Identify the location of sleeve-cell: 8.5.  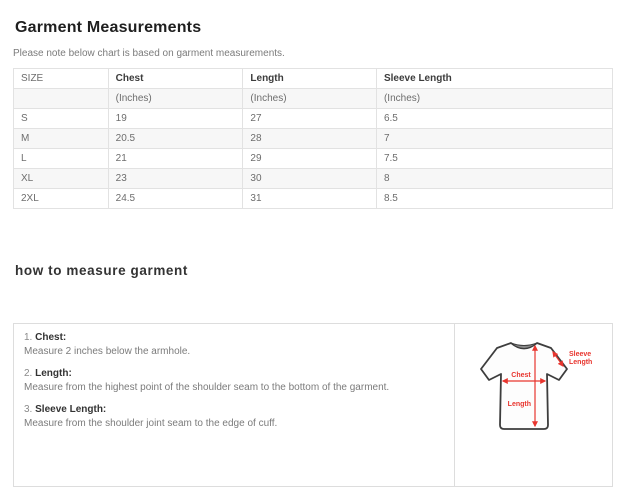
(494, 198).